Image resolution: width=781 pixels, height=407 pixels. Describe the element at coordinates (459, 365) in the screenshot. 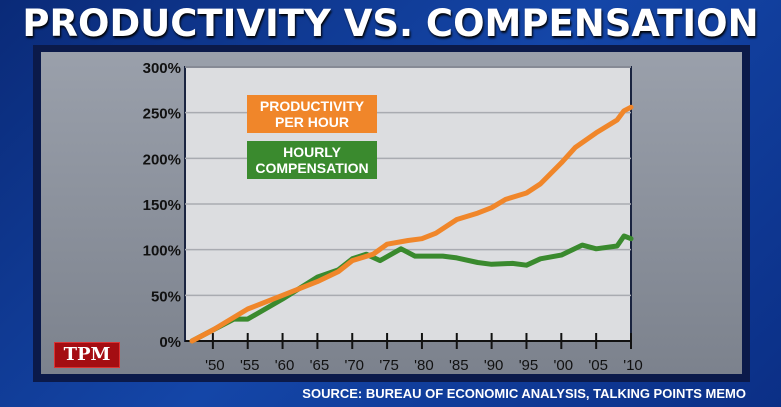

I see `x-tick-label: '85` at that location.